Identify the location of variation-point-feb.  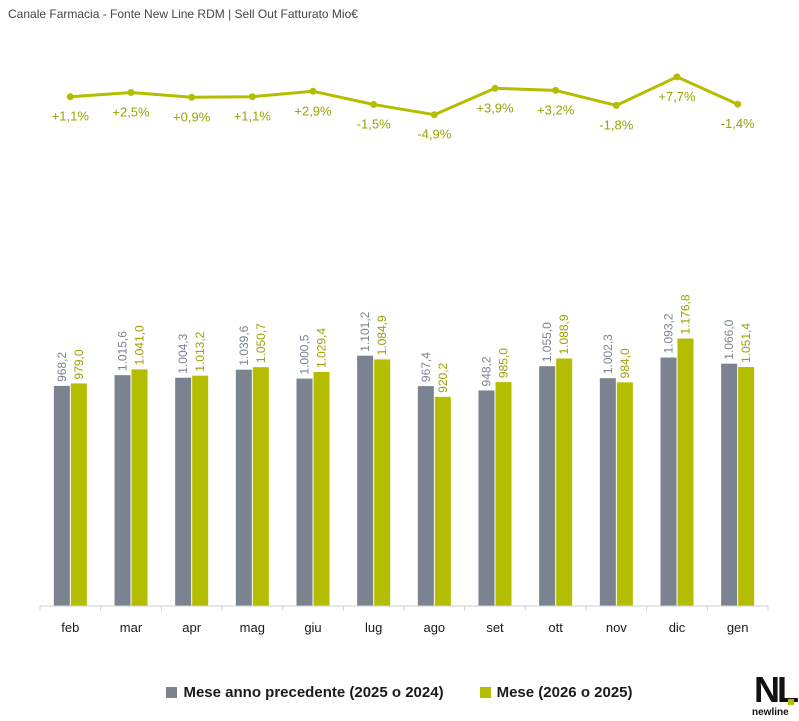
(70, 97).